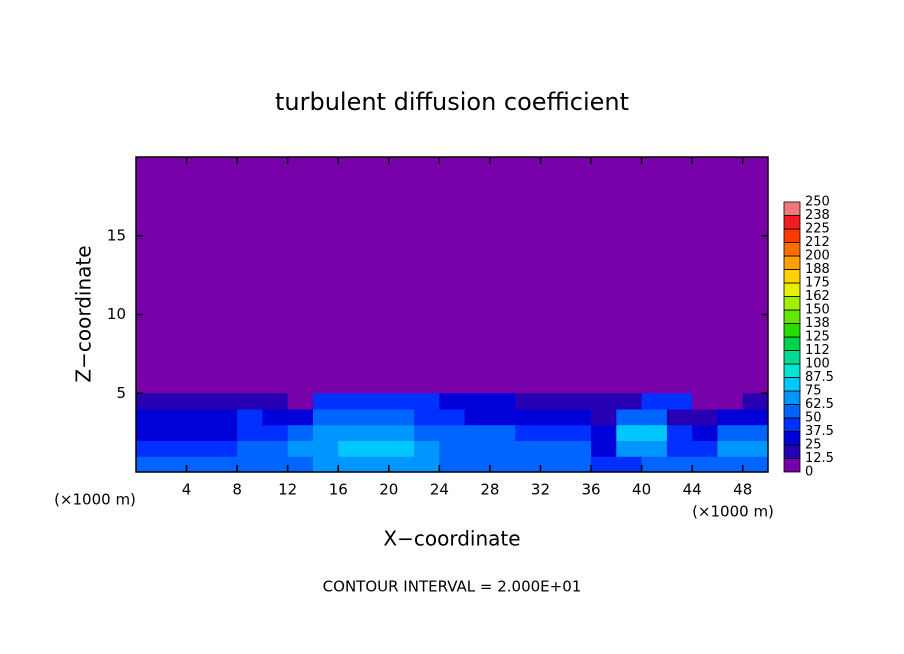  What do you see at coordinates (817, 269) in the screenshot?
I see `colorbar-label: 188` at bounding box center [817, 269].